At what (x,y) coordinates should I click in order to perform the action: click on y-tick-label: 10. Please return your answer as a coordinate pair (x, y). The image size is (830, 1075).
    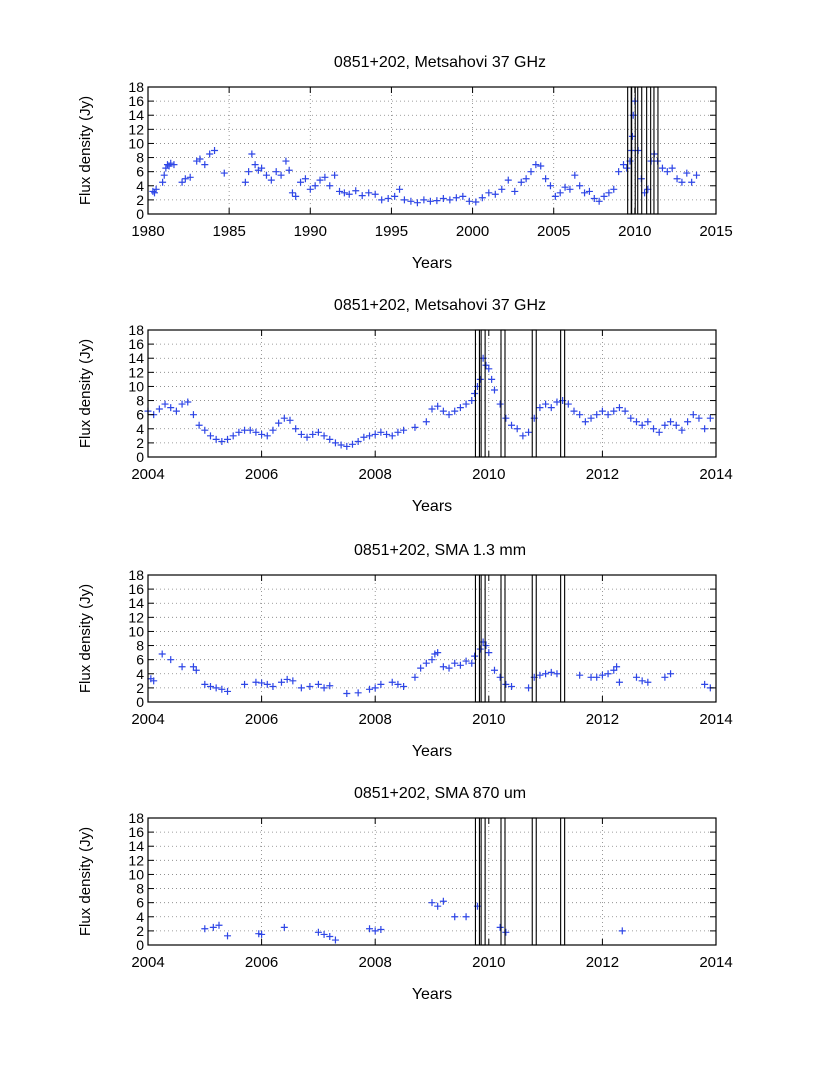
    Looking at the image, I should click on (136, 631).